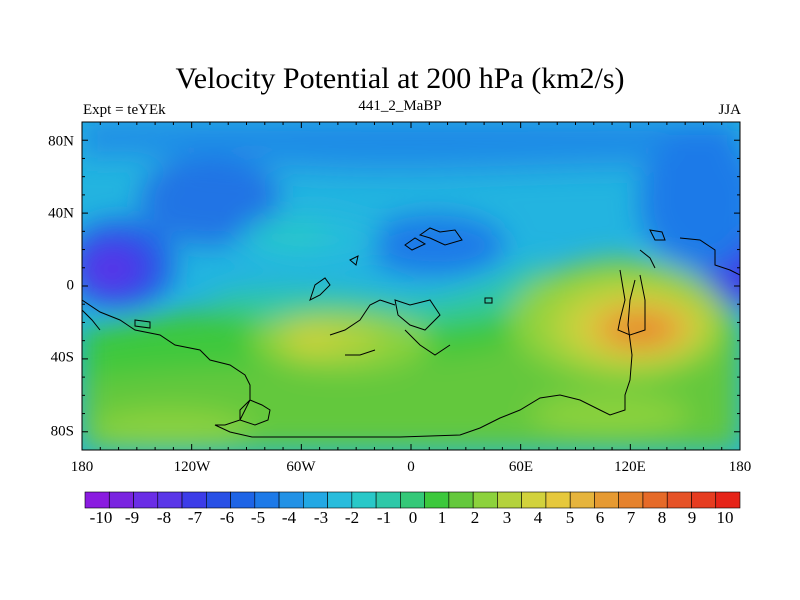 This screenshot has height=600, width=800. I want to click on lat-label: 80S, so click(62, 431).